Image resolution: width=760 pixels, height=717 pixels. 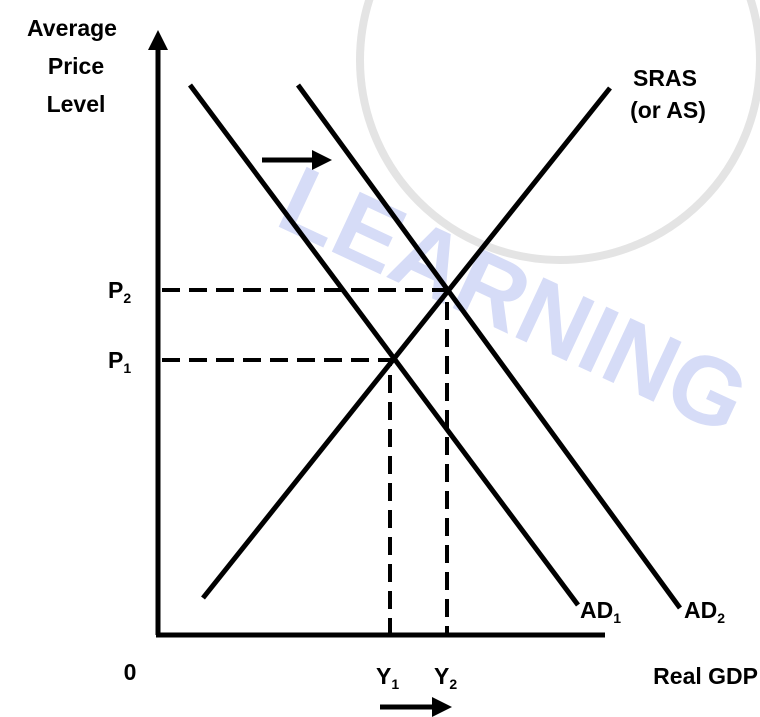 What do you see at coordinates (72, 28) in the screenshot?
I see `y-axis-label: Average` at bounding box center [72, 28].